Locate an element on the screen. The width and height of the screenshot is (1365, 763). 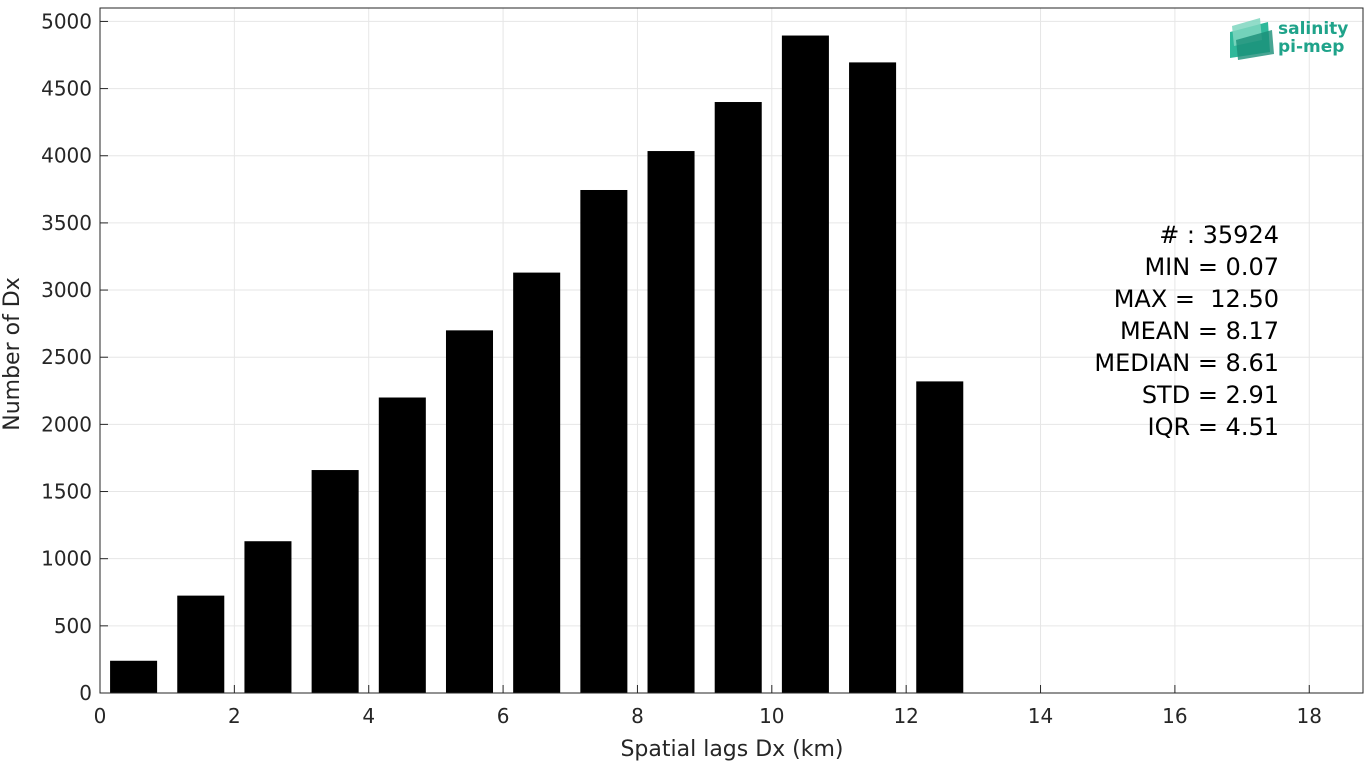
x-axis-ticks: 0 2 4 6 8 10 12 14 16 18 is located at coordinates (708, 706).